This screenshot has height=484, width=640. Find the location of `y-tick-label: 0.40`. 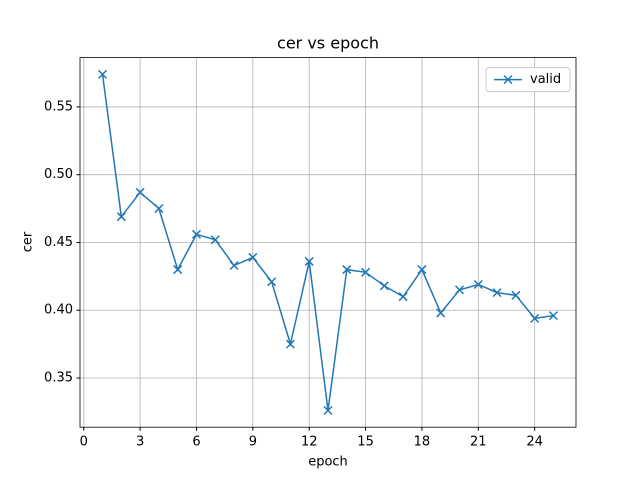

y-tick-label: 0.40 is located at coordinates (58, 310).